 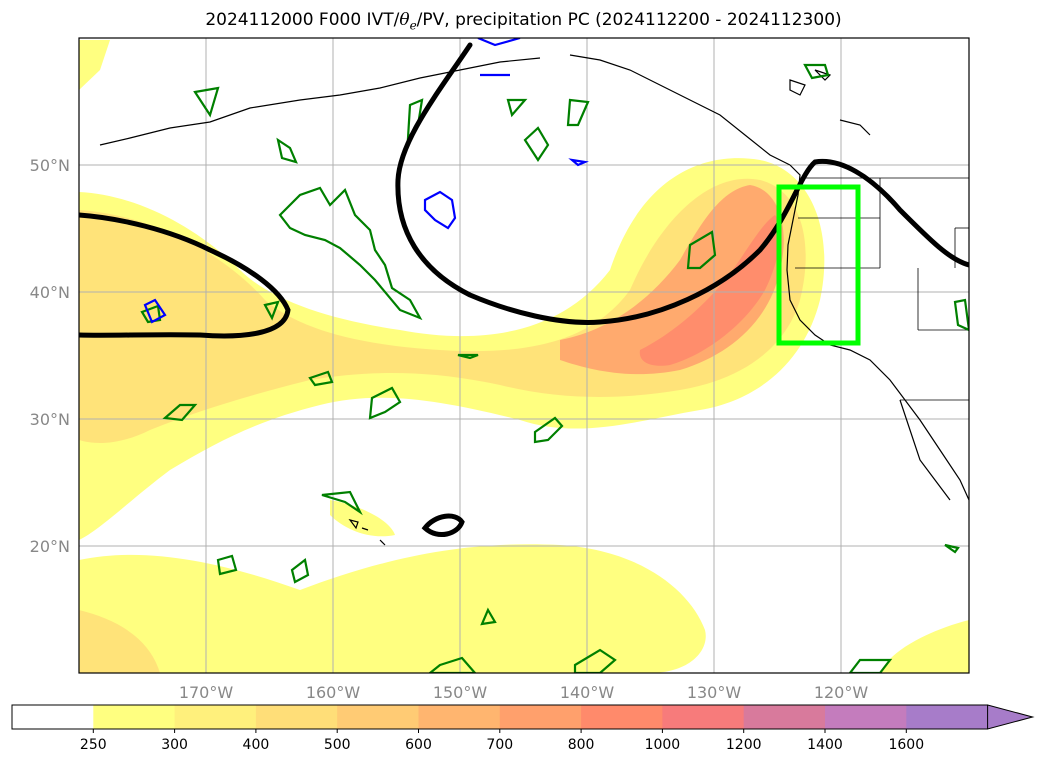 What do you see at coordinates (744, 745) in the screenshot?
I see `colorbar-tick-label: 1200` at bounding box center [744, 745].